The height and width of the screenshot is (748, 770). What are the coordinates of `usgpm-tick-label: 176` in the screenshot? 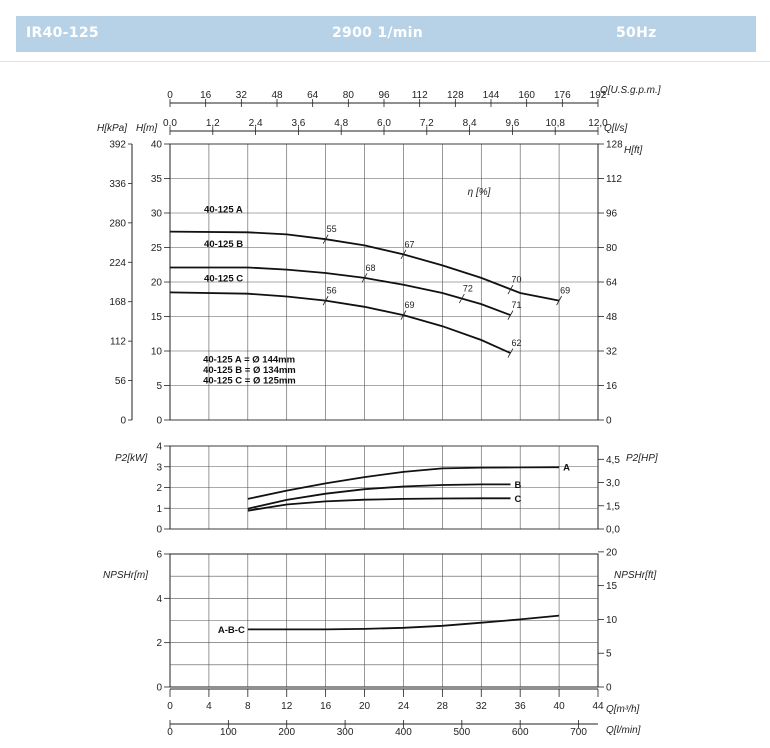 It's located at (562, 95).